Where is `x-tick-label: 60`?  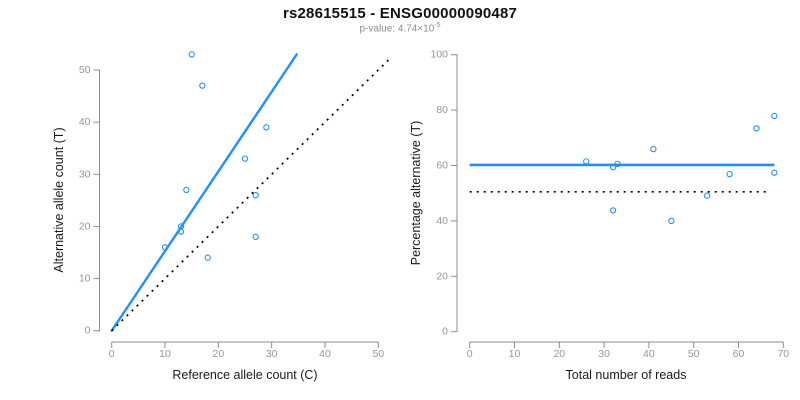 x-tick-label: 60 is located at coordinates (739, 354).